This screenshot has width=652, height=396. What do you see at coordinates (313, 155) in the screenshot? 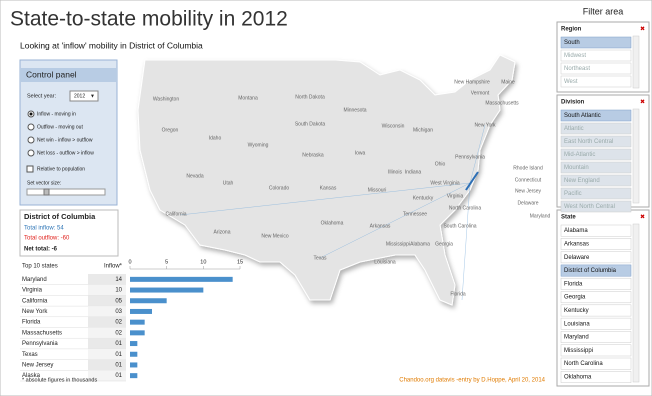
I see `state-label: Nebraska` at bounding box center [313, 155].